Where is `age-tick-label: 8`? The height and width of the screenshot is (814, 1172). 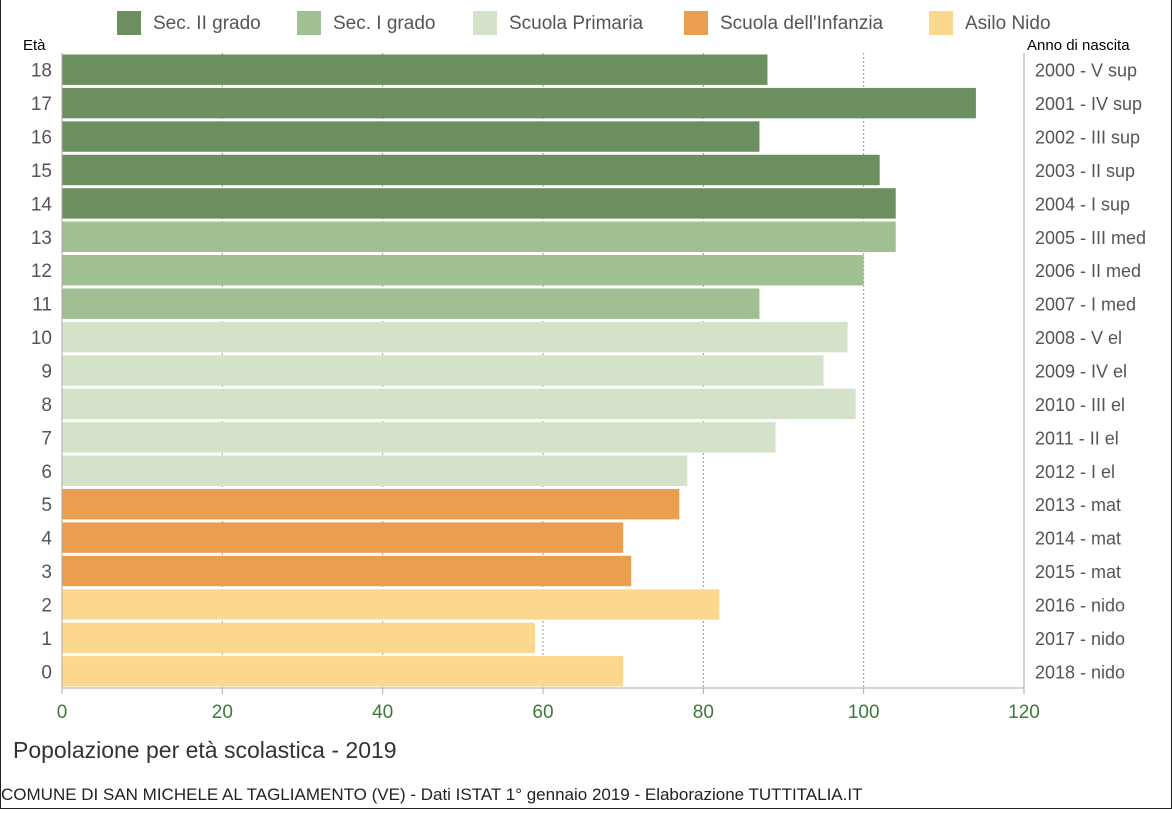 age-tick-label: 8 is located at coordinates (46, 405).